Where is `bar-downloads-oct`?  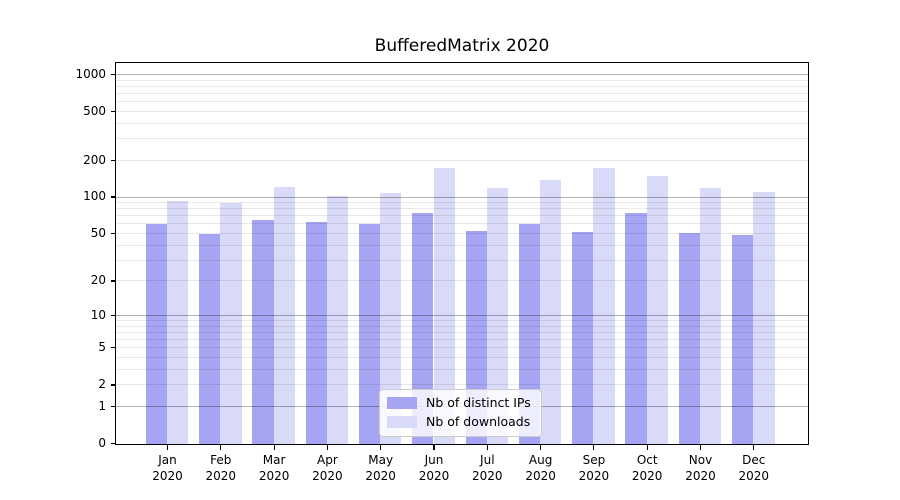
bar-downloads-oct is located at coordinates (657, 310).